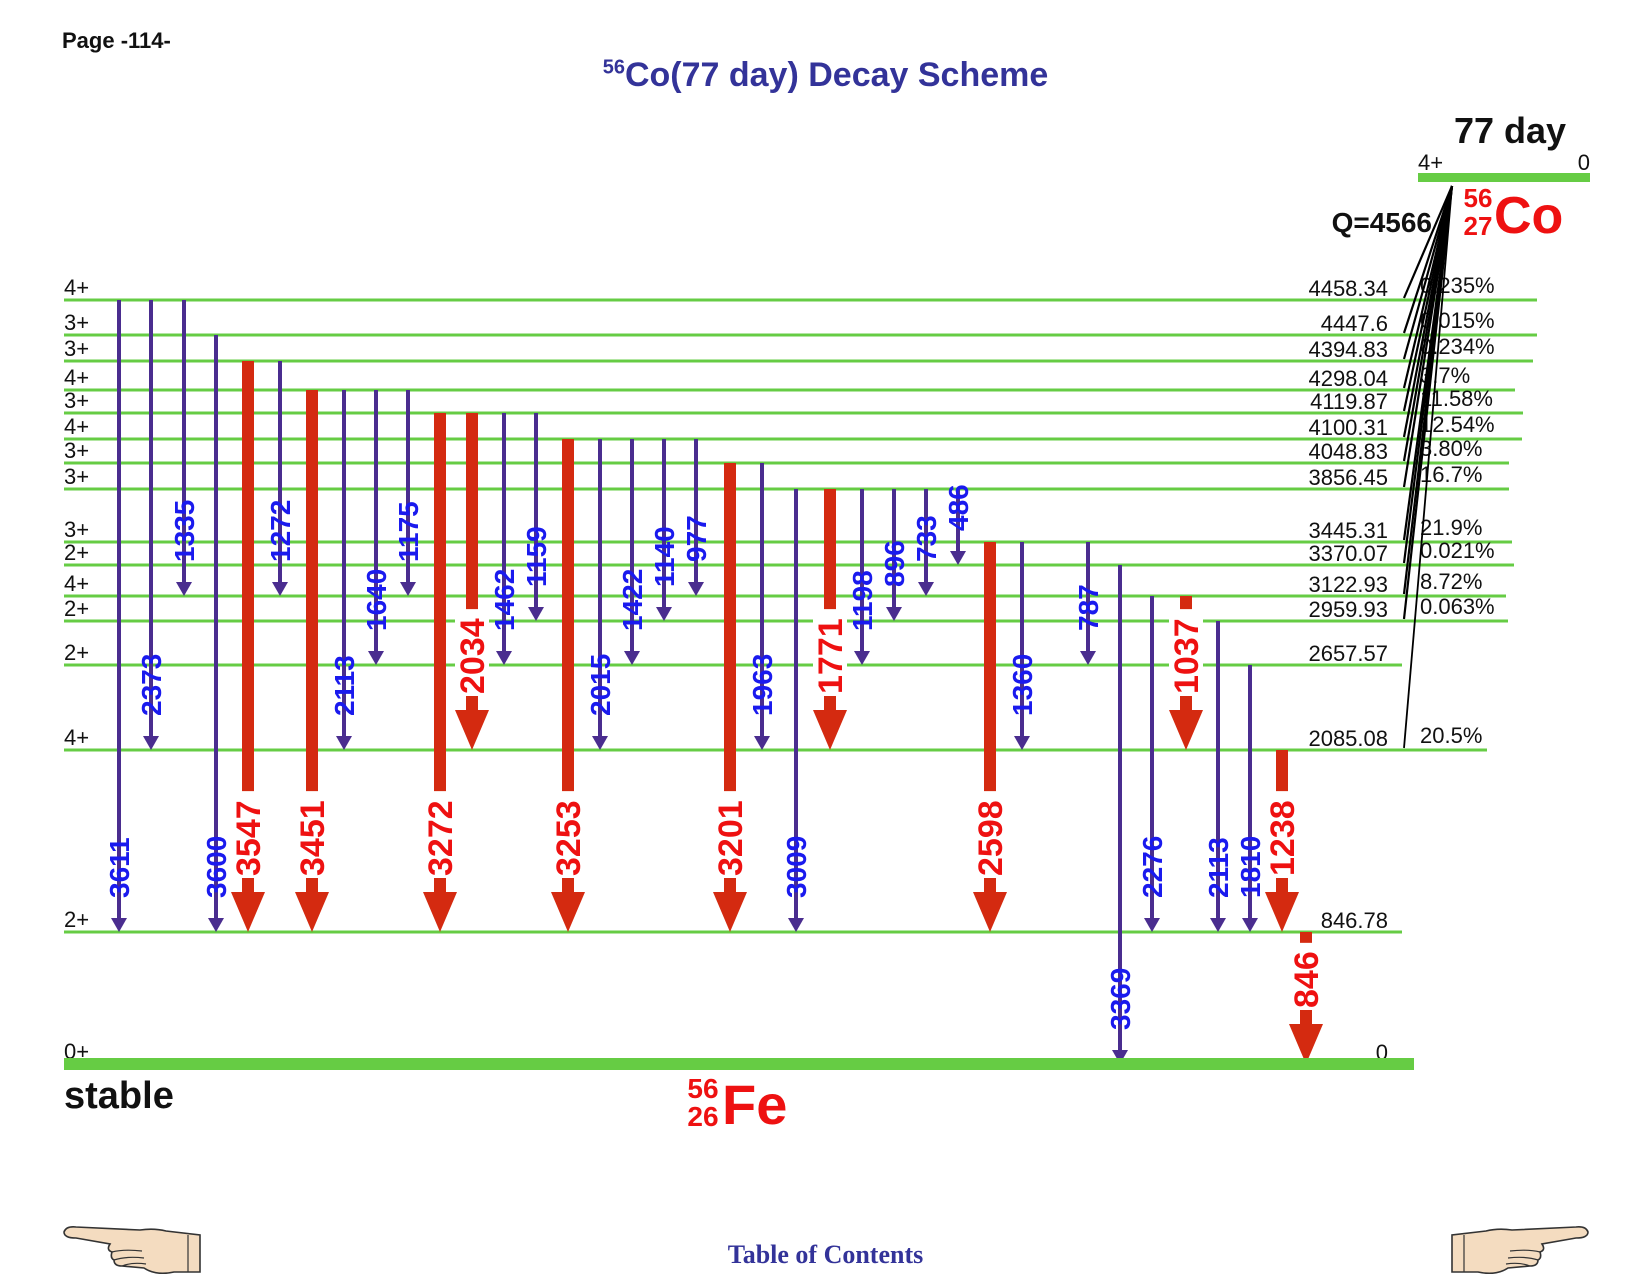 Image resolution: width=1651 pixels, height=1279 pixels. What do you see at coordinates (504, 600) in the screenshot?
I see `gamma-energy-label: 1462` at bounding box center [504, 600].